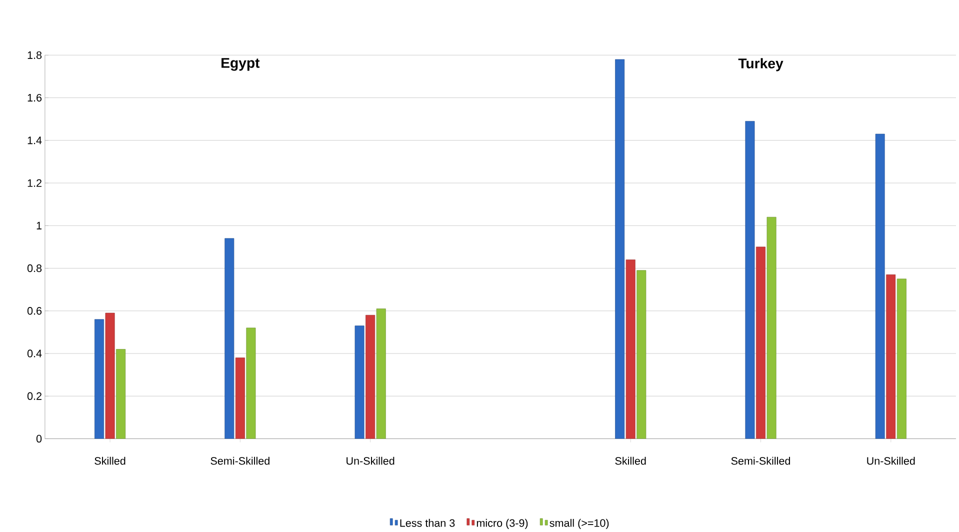 The width and height of the screenshot is (959, 532). What do you see at coordinates (502, 524) in the screenshot?
I see `legend-label: micro (3-9)` at bounding box center [502, 524].